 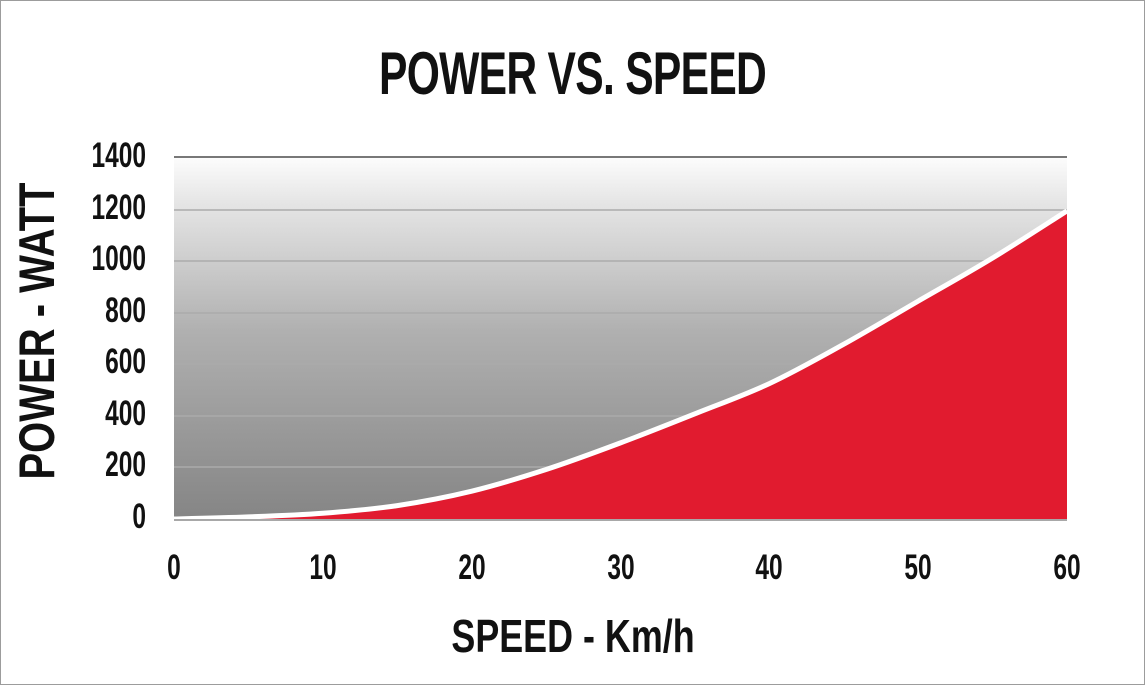 I want to click on y-tick-label-0: 0, so click(x=139, y=516).